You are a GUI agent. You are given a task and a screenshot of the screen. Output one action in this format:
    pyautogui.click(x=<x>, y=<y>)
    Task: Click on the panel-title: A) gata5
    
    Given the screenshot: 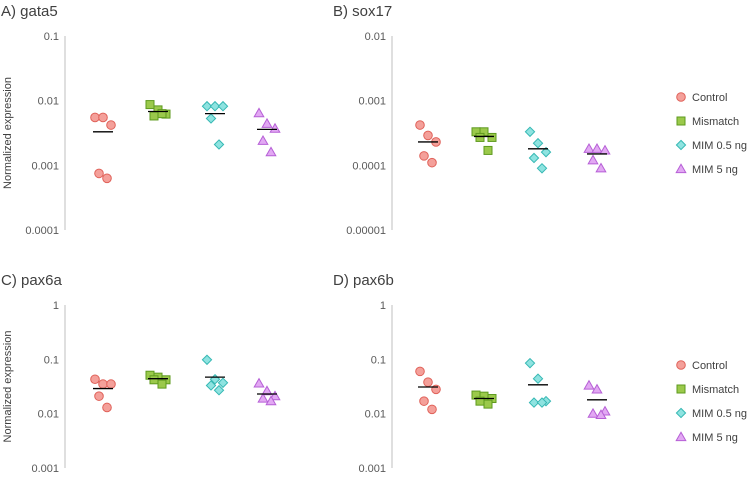 What is the action you would take?
    pyautogui.click(x=29, y=11)
    